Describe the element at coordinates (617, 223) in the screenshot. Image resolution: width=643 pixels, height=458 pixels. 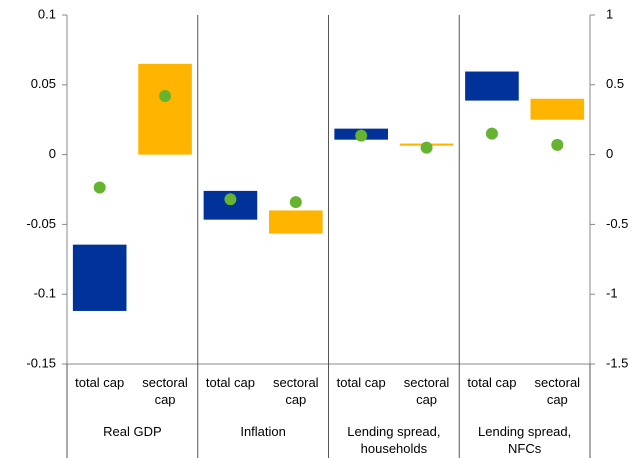
I see `y2-tick-label: -0.5` at that location.